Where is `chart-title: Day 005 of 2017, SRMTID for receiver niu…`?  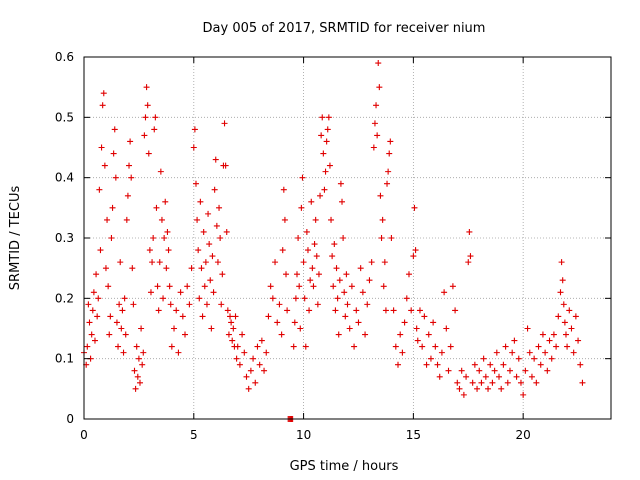 chart-title: Day 005 of 2017, SRMTID for receiver niu… is located at coordinates (344, 28).